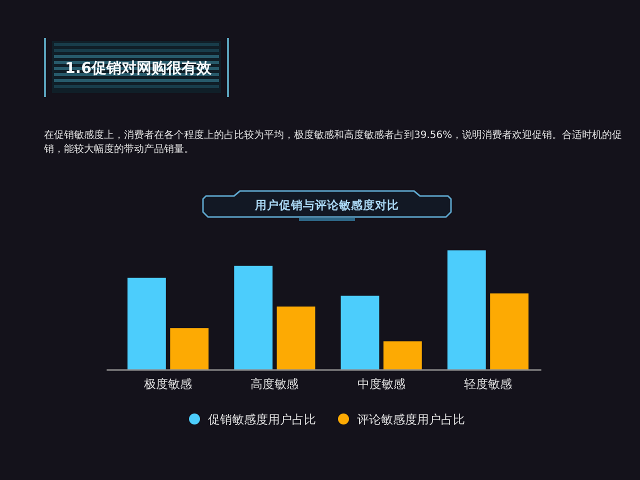 The image size is (640, 480). Describe the element at coordinates (327, 205) in the screenshot. I see `annotation: 用户促销与评论敏感度对比` at that location.